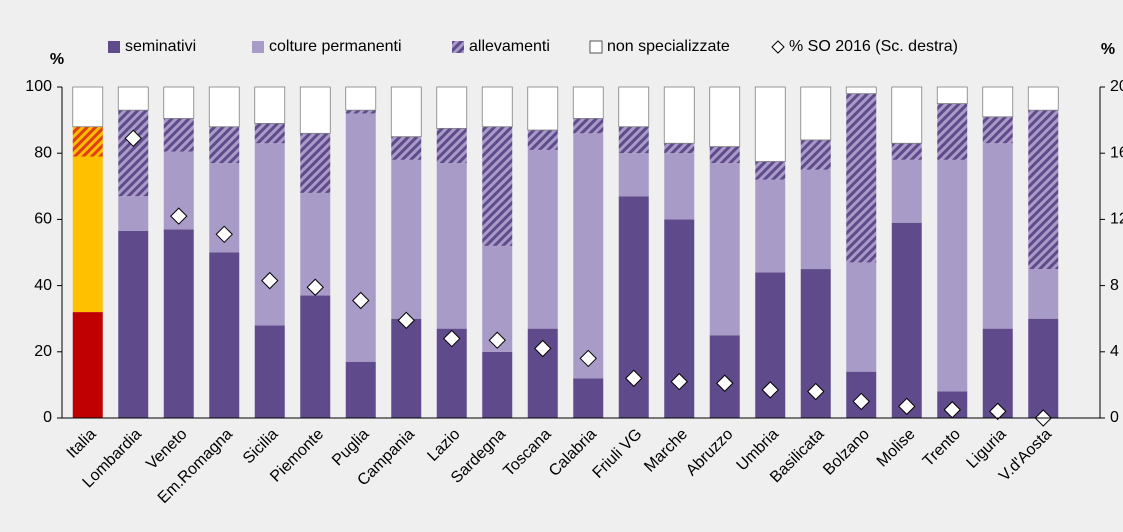  I want to click on y-tick-label: 60, so click(43, 219).